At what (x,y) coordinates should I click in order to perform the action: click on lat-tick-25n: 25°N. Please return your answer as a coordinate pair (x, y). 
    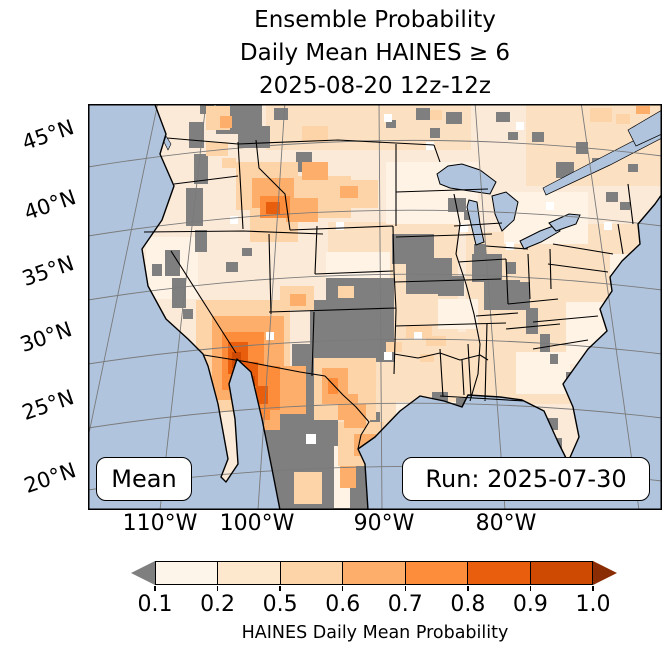
    Looking at the image, I should click on (48, 405).